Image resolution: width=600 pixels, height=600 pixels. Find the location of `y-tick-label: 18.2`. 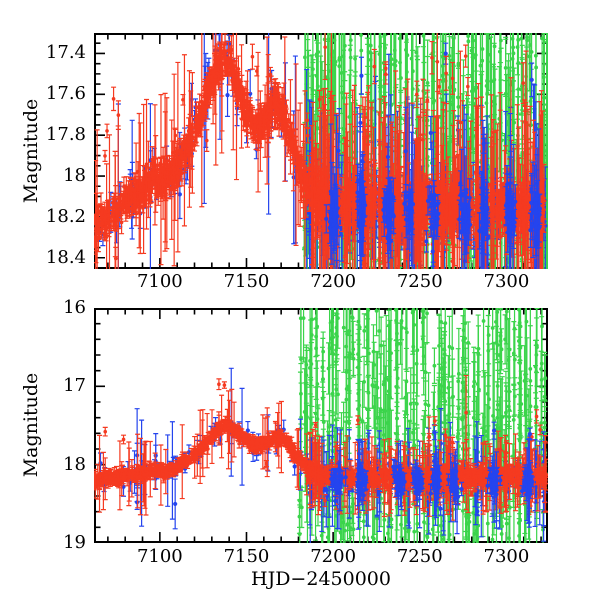

y-tick-label: 18.2 is located at coordinates (65, 216).